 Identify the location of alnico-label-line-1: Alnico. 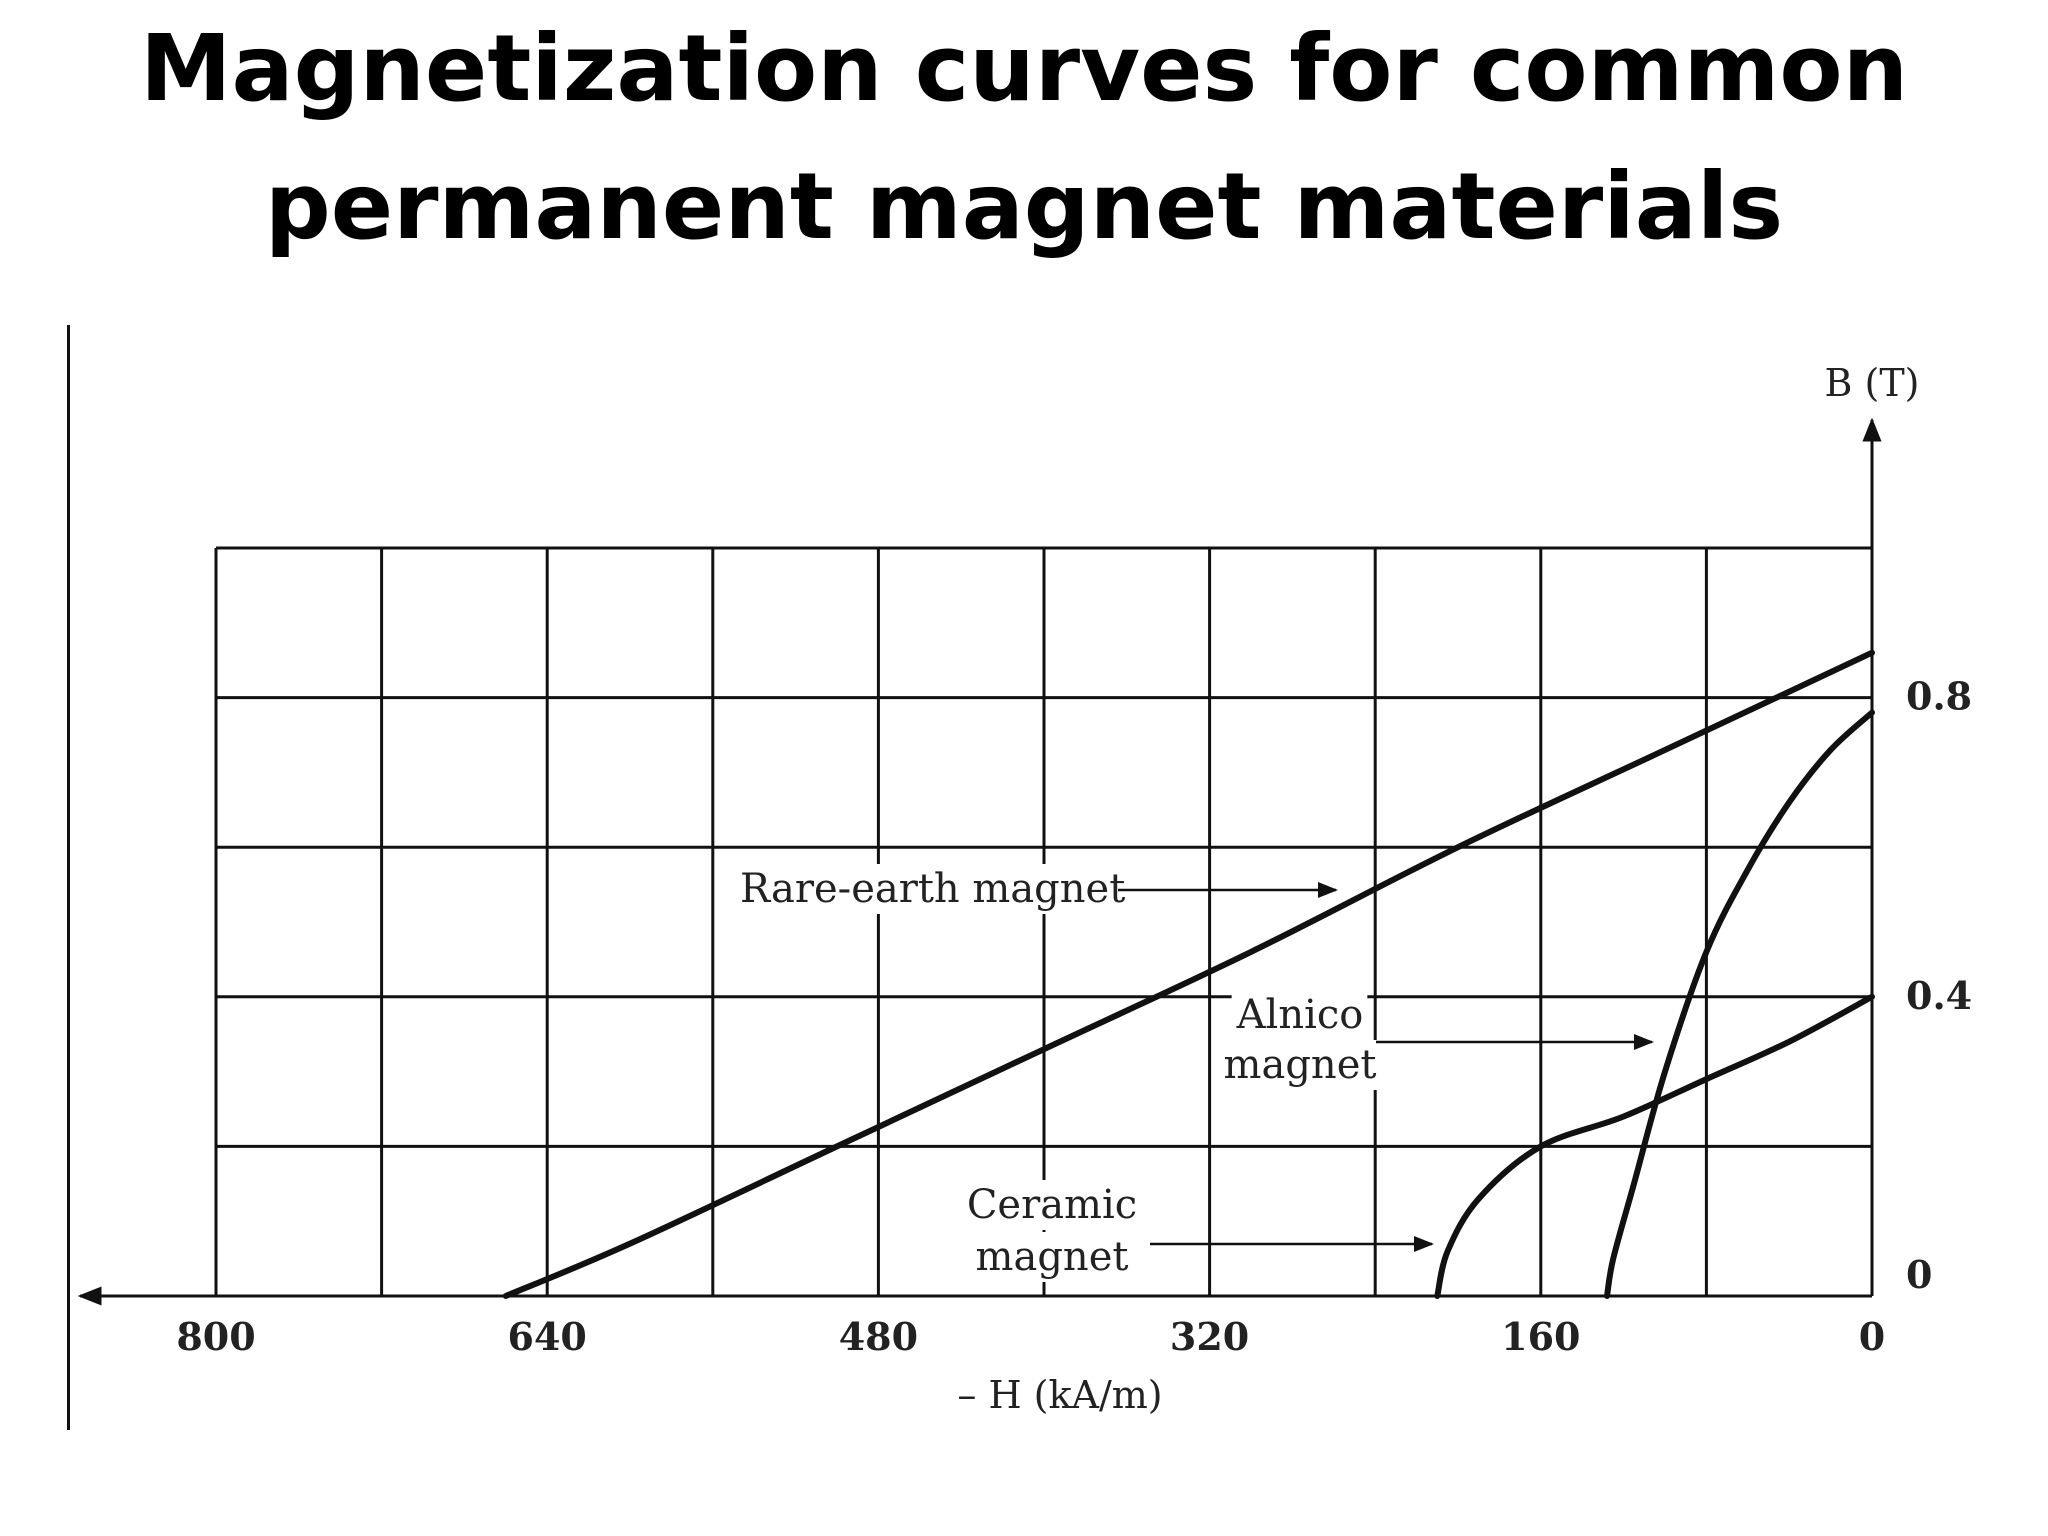
(1300, 1015).